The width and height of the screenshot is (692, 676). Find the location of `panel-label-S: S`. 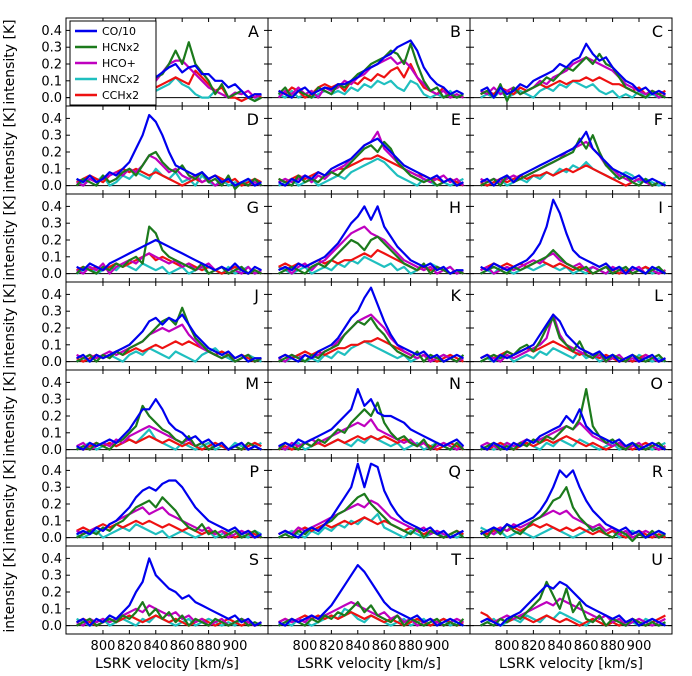

panel-label-S: S is located at coordinates (254, 559).